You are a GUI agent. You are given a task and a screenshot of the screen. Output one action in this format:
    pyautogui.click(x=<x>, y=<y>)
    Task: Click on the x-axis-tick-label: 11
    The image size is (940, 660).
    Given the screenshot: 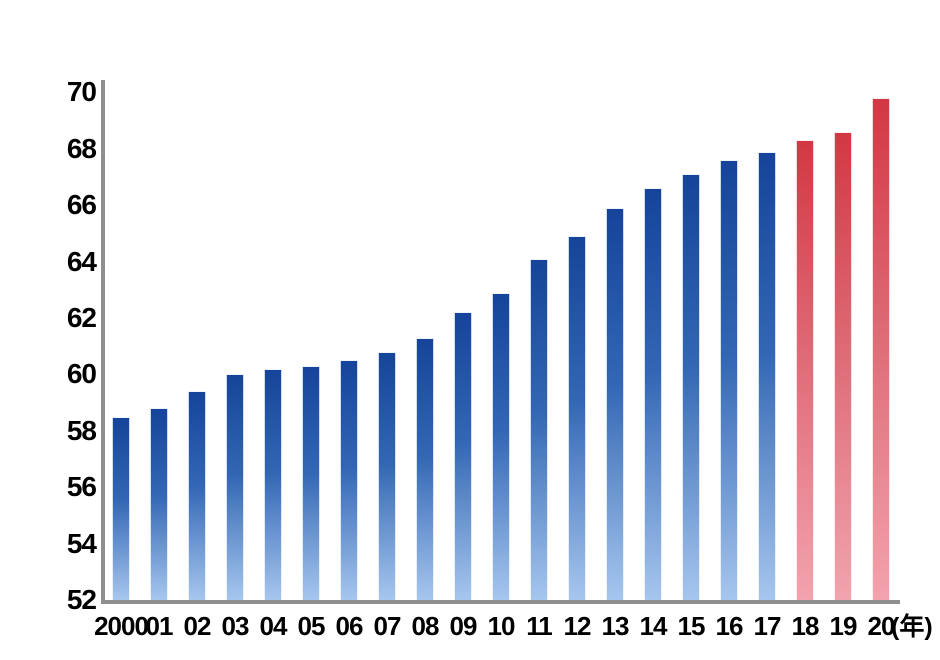 What is the action you would take?
    pyautogui.click(x=539, y=626)
    